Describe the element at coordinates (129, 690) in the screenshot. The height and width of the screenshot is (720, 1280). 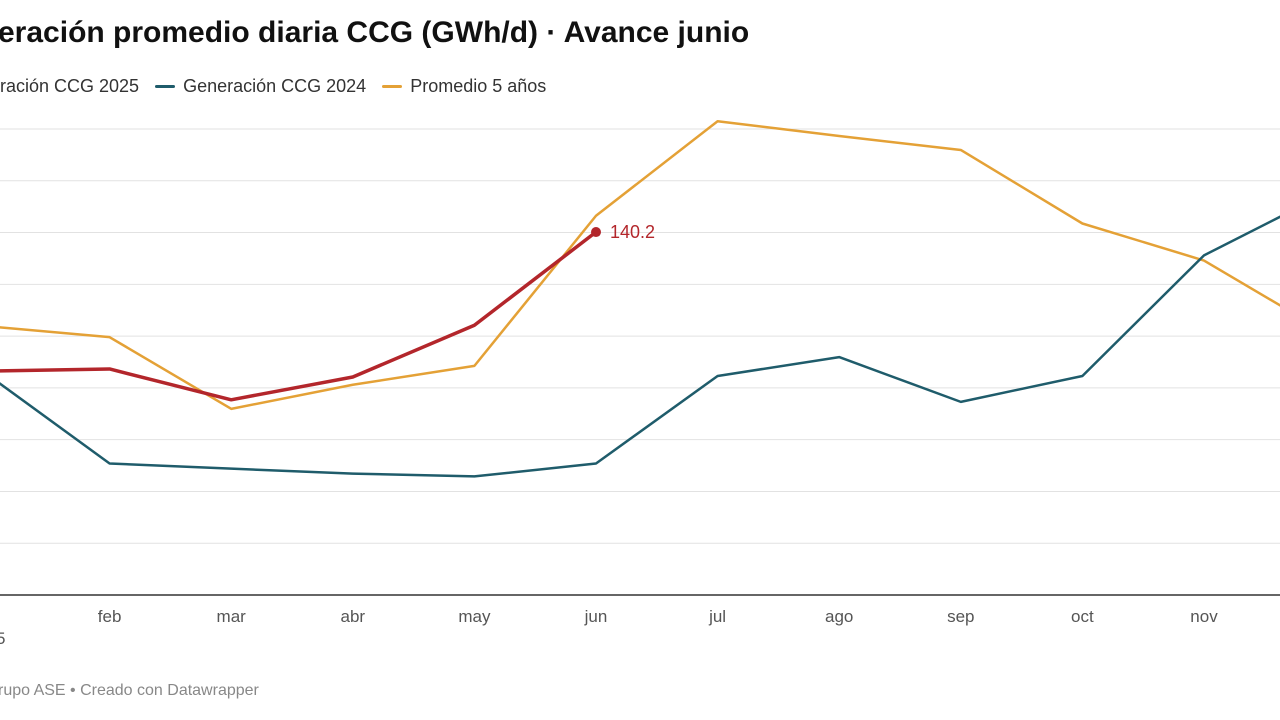
I see `footer-credit: rupo ASE • Creado con Datawrapper` at that location.